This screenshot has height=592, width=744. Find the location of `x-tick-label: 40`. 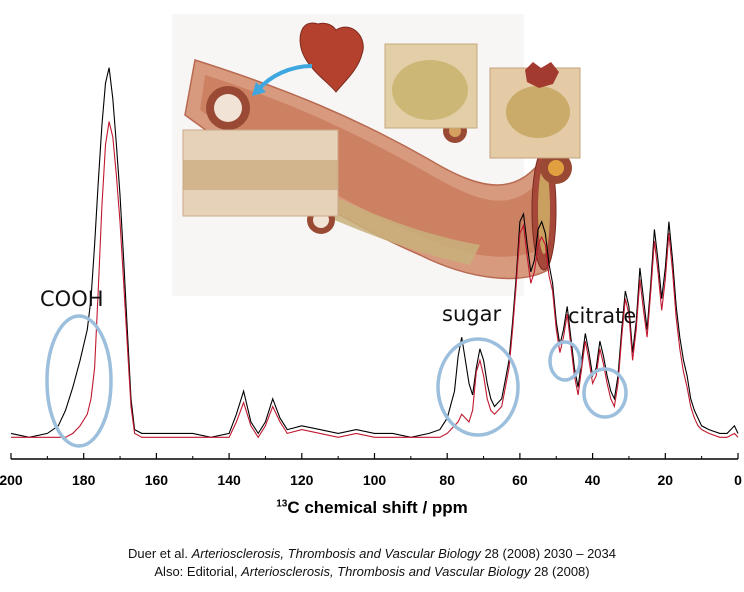

x-tick-label: 40 is located at coordinates (593, 480).